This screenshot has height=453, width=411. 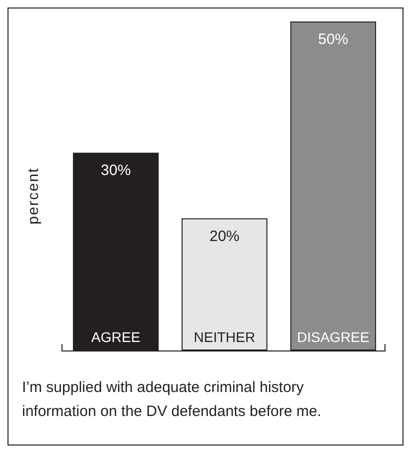 I want to click on x-tick-label: NEITHER, so click(x=225, y=337).